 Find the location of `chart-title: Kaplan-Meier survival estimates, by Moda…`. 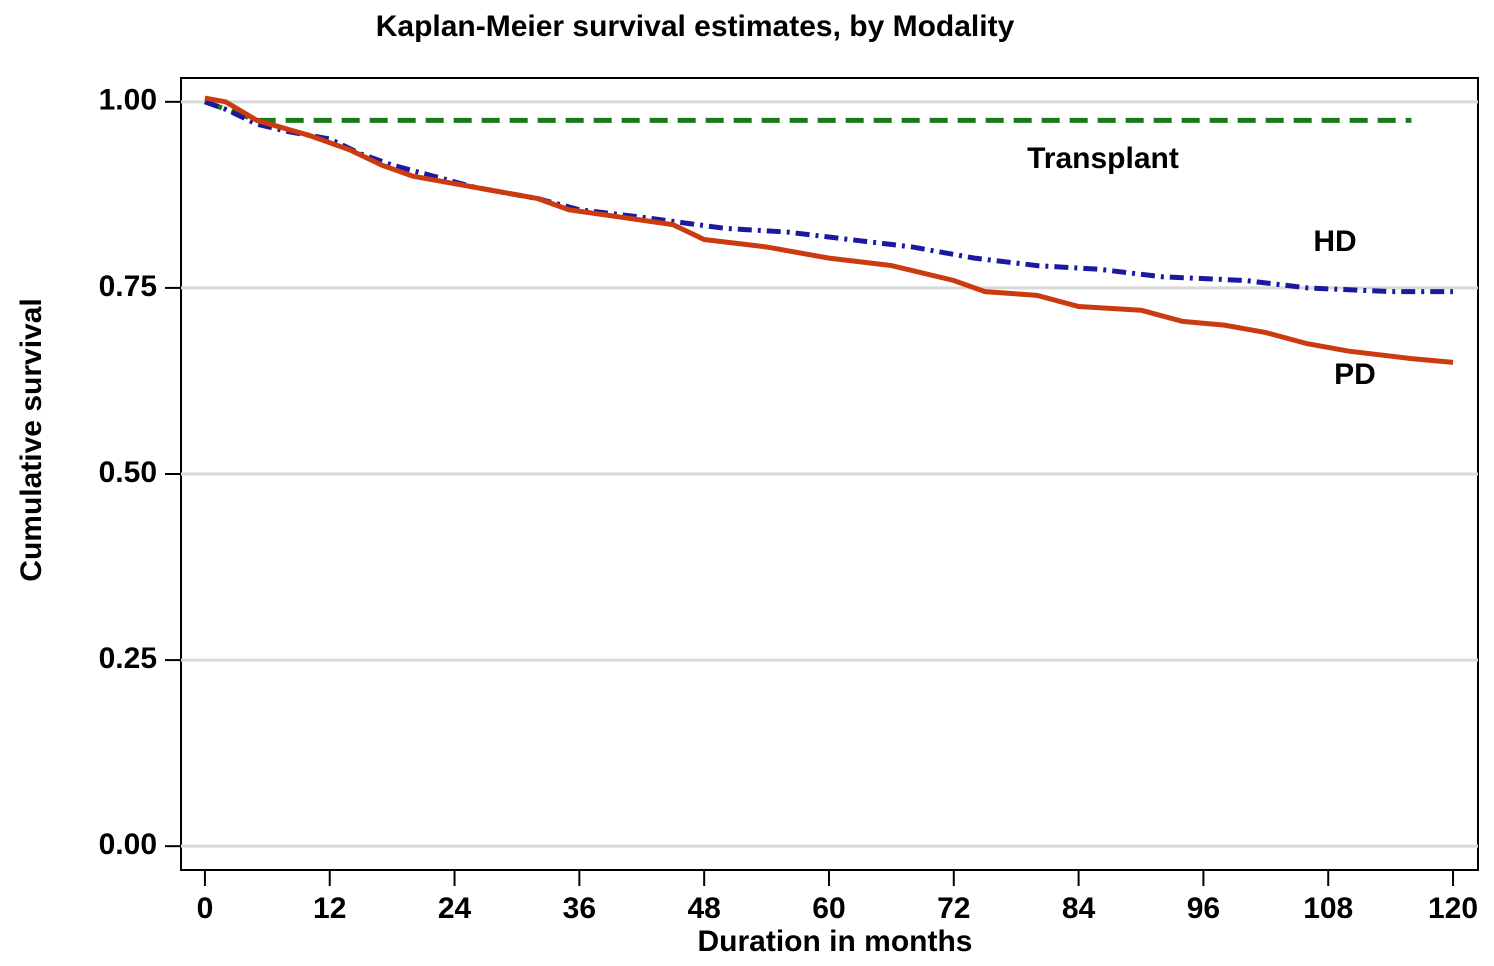

chart-title: Kaplan-Meier survival estimates, by Moda… is located at coordinates (695, 26).